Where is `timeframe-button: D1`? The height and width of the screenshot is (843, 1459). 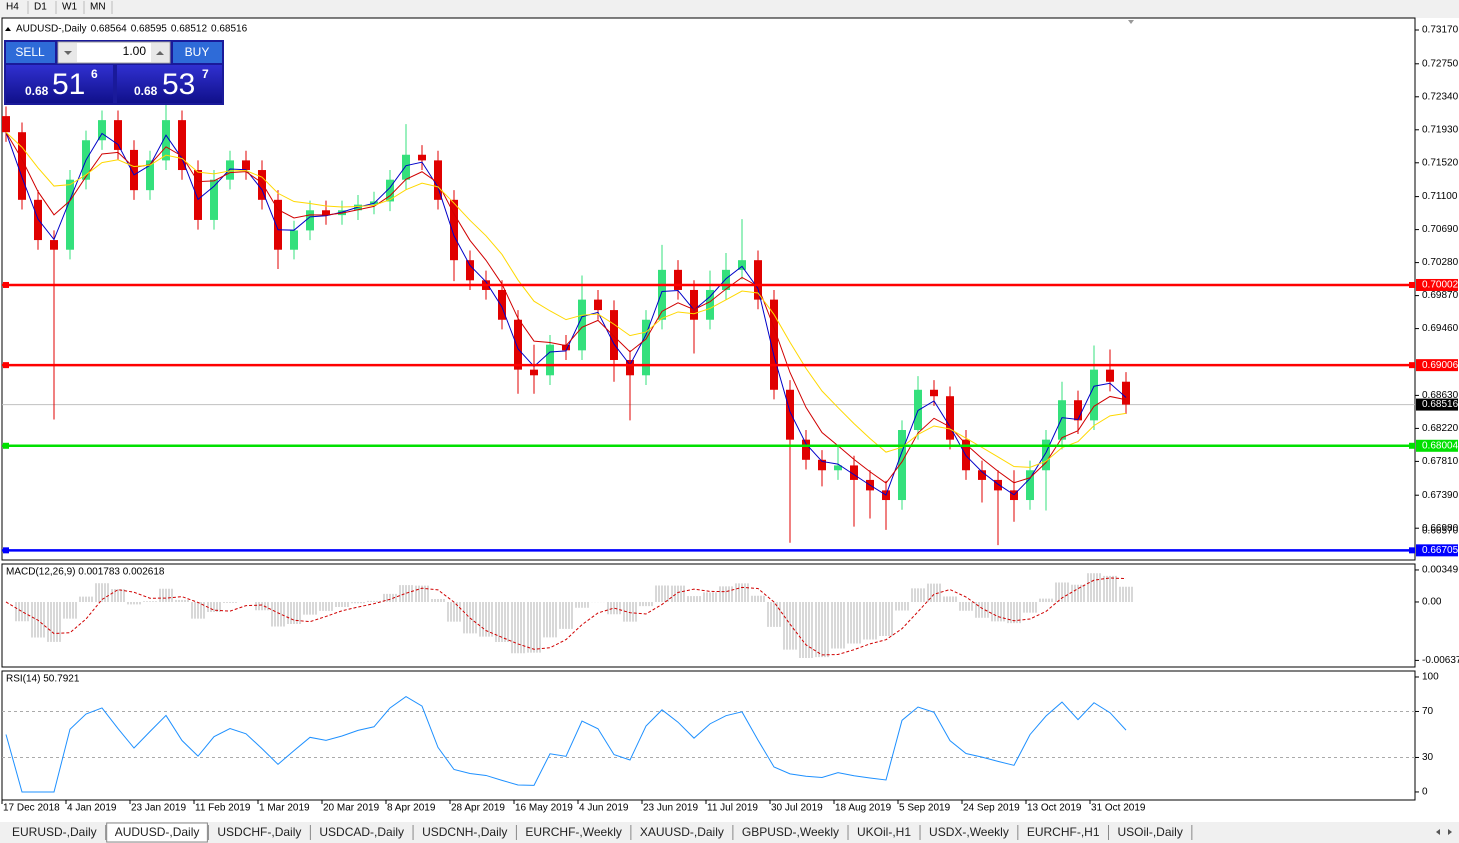
timeframe-button: D1 is located at coordinates (40, 7).